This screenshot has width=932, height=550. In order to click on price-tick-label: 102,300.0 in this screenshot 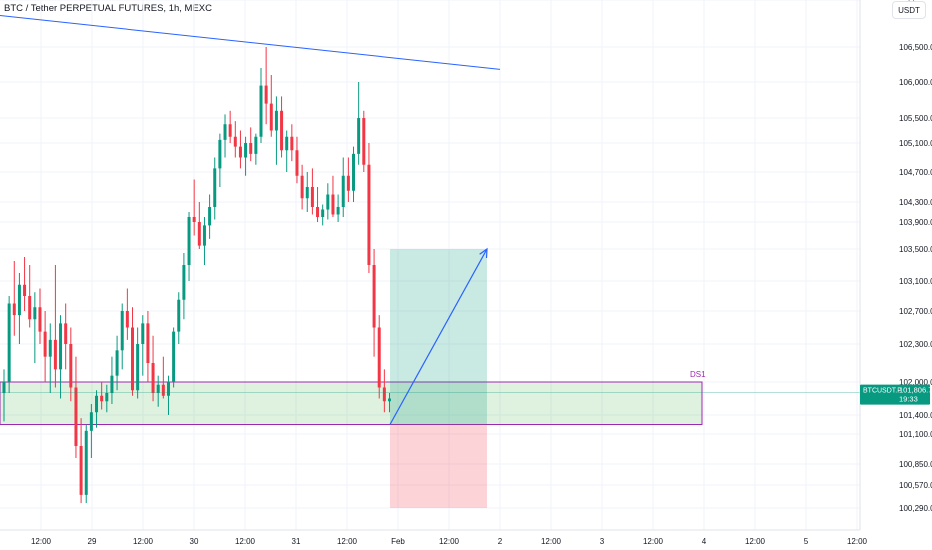, I will do `click(915, 344)`.